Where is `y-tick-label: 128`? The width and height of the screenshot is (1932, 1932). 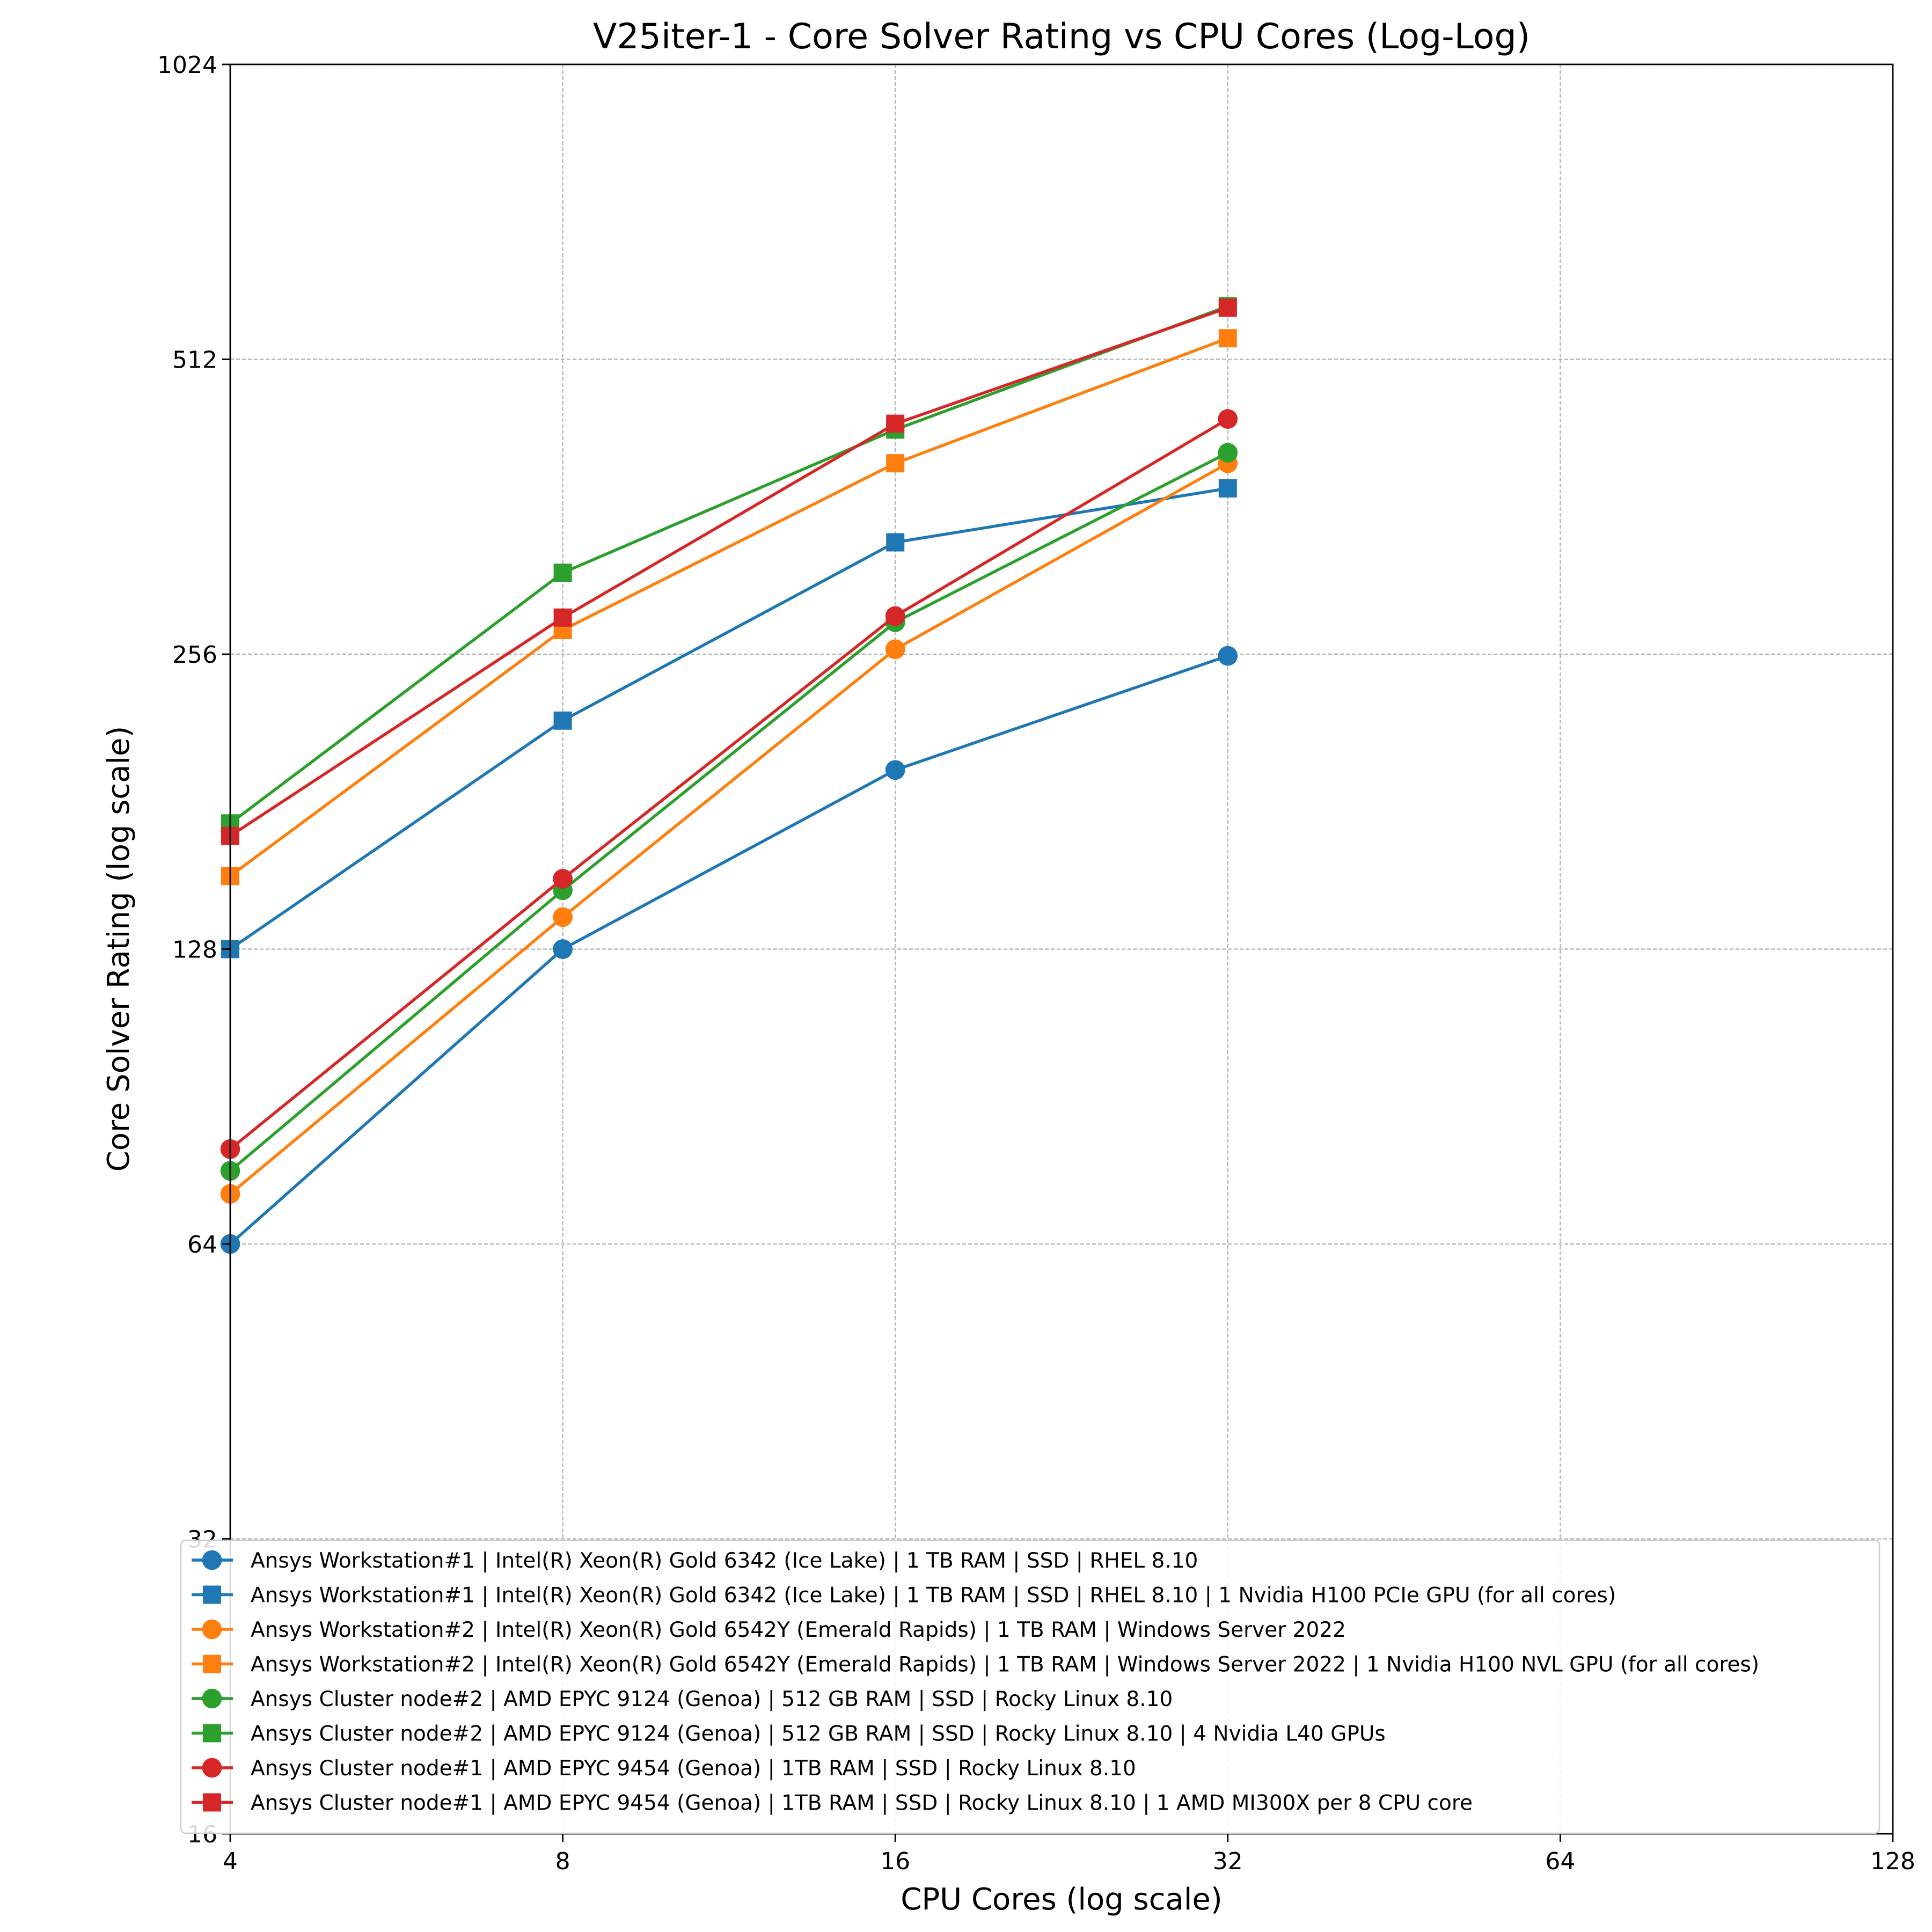 y-tick-label: 128 is located at coordinates (194, 950).